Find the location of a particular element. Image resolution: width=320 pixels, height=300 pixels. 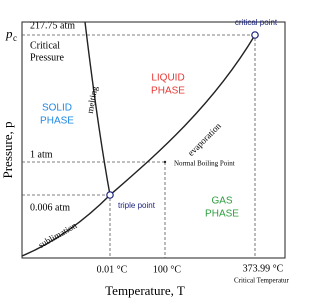

liquid-phase-label: PHASE is located at coordinates (168, 91).